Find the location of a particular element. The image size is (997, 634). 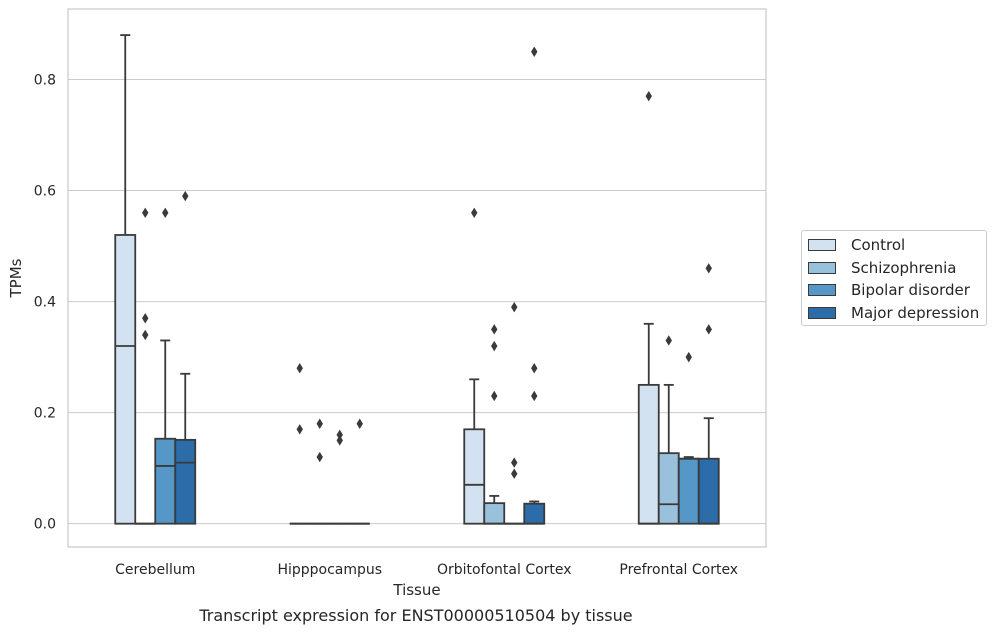

y-axis-label: TPMs is located at coordinates (16, 278).